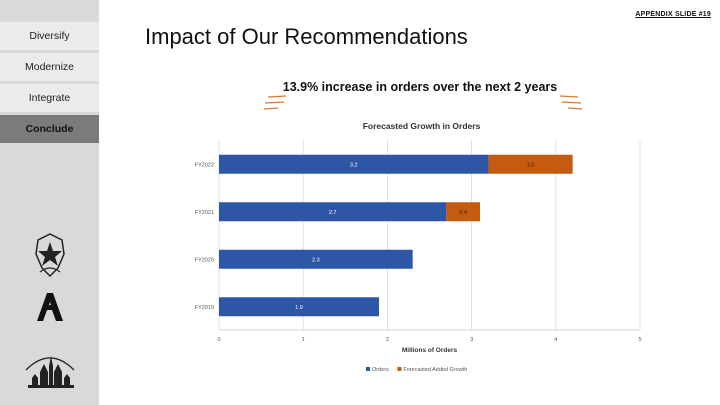 This screenshot has width=720, height=405. What do you see at coordinates (471, 340) in the screenshot?
I see `x-tick-label: 3` at bounding box center [471, 340].